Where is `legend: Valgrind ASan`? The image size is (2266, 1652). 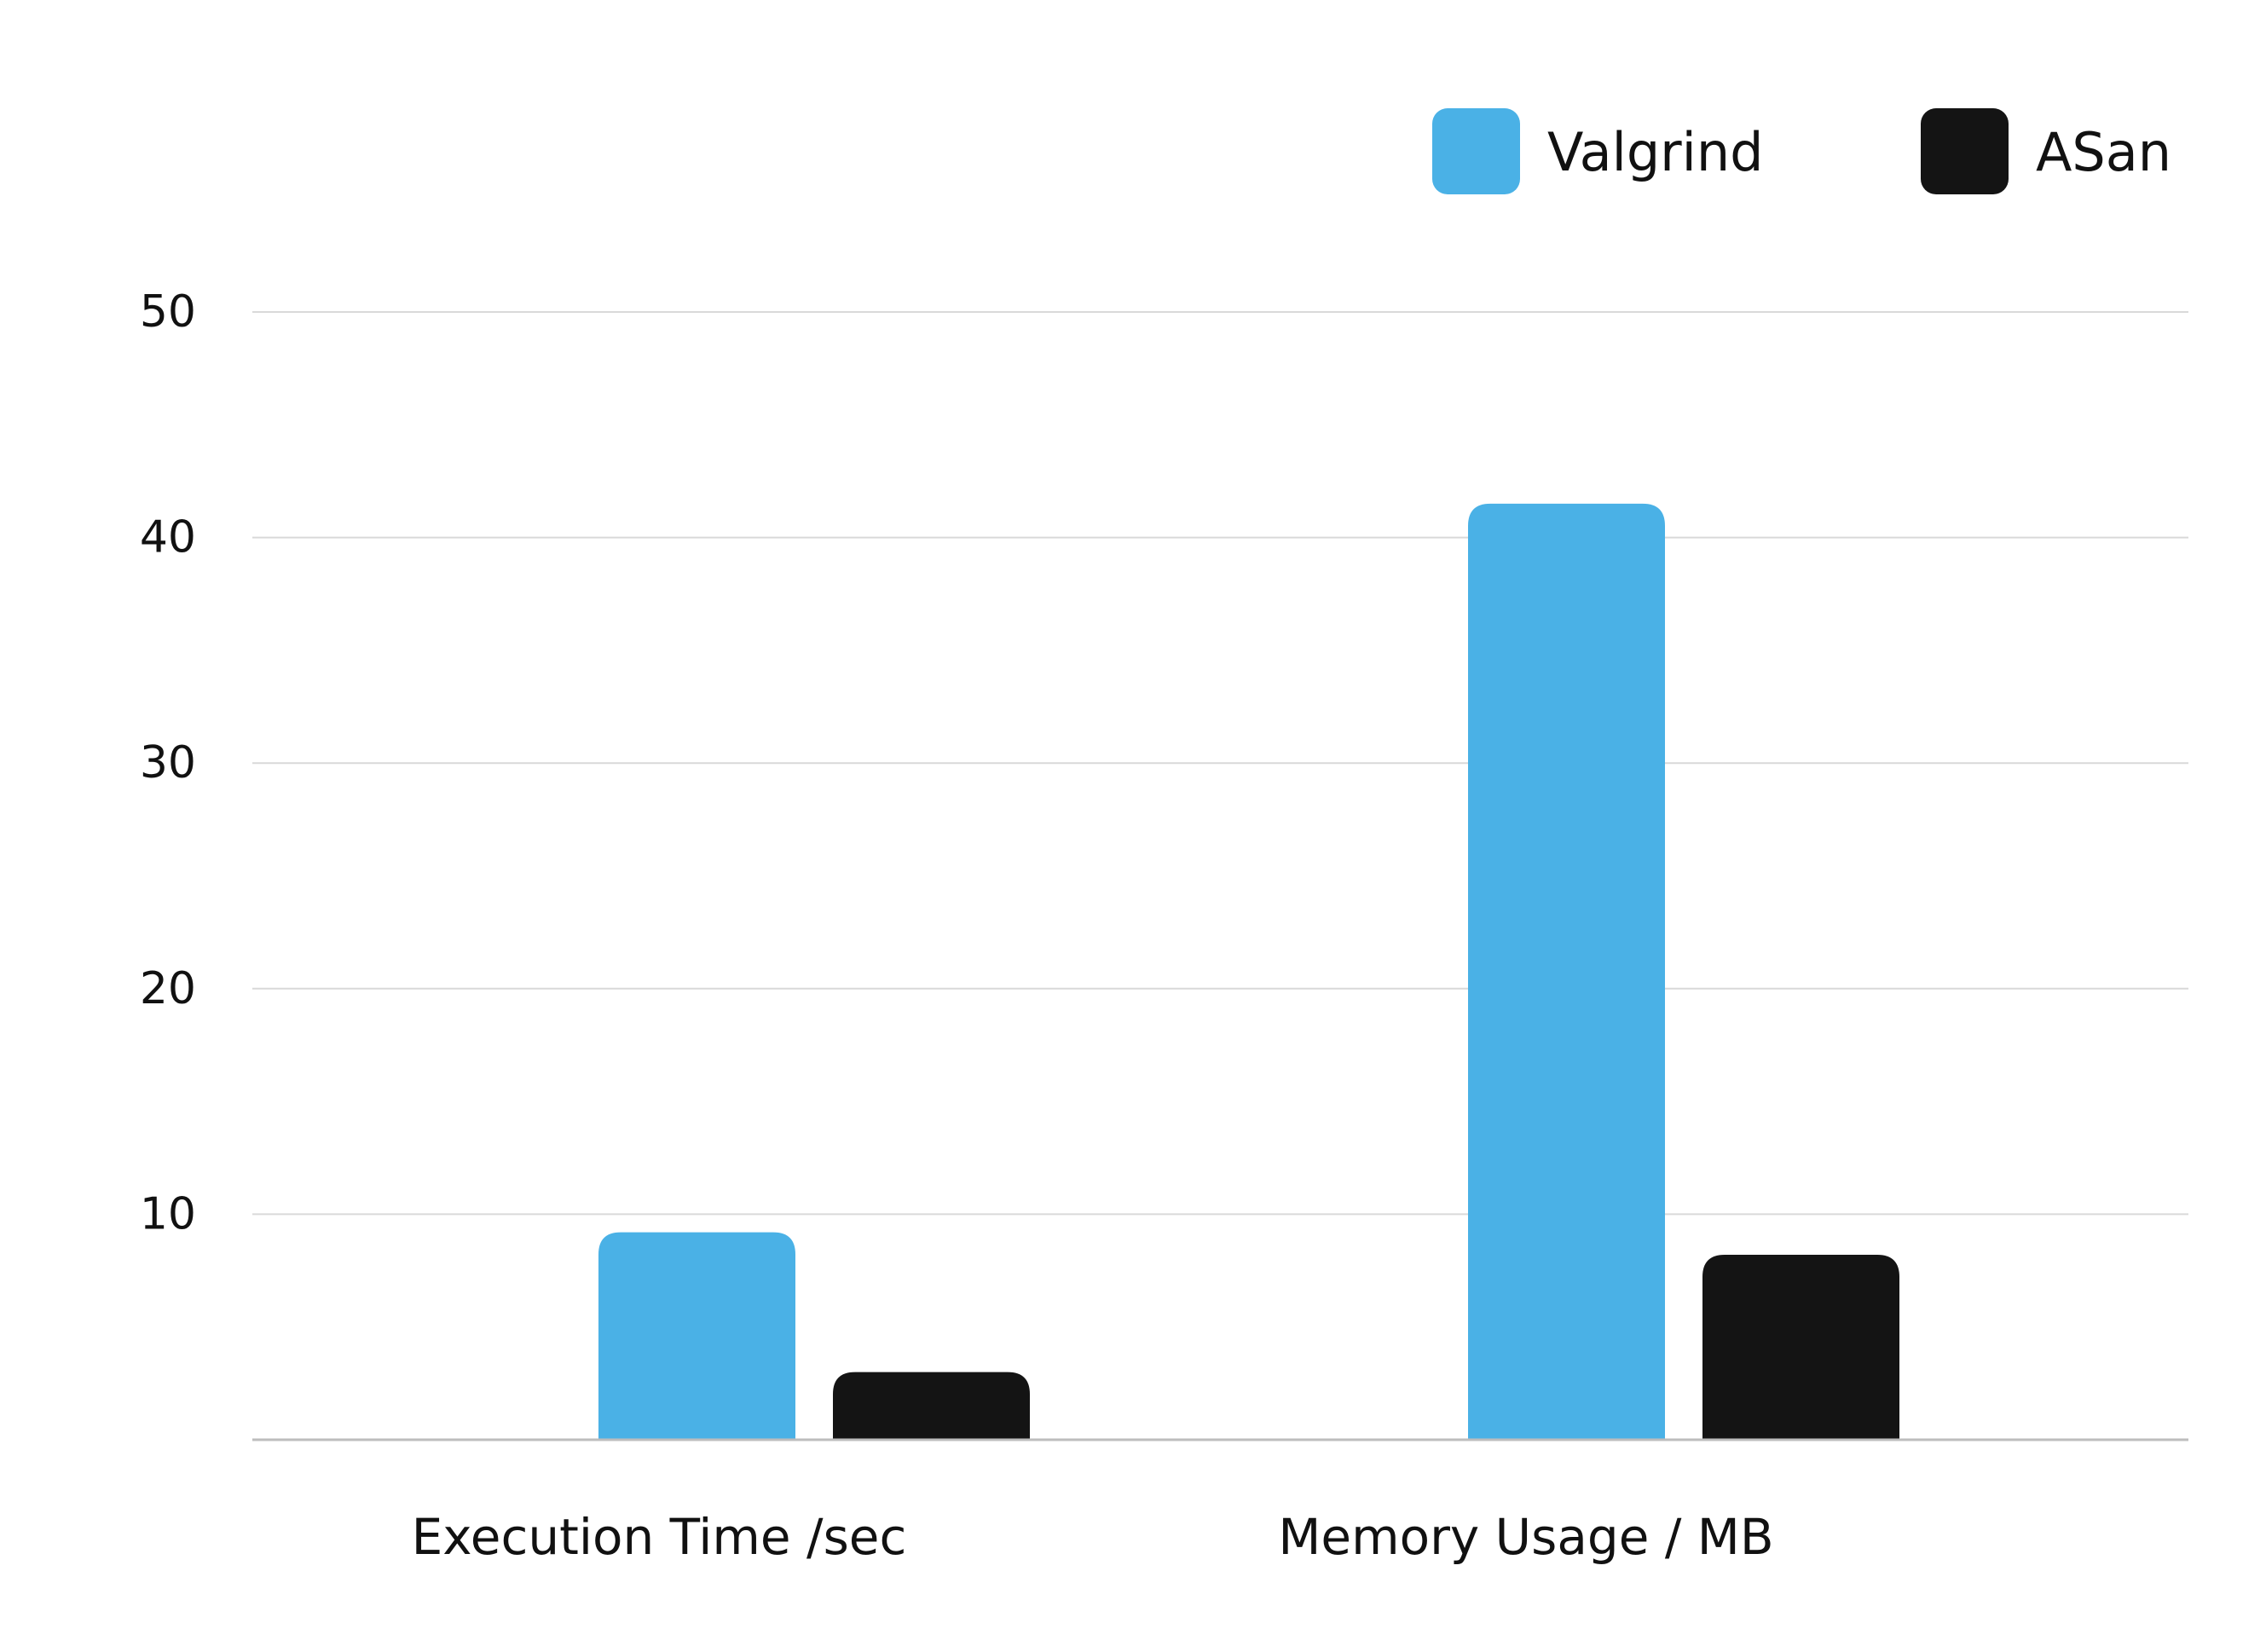 legend: Valgrind ASan is located at coordinates (1801, 151).